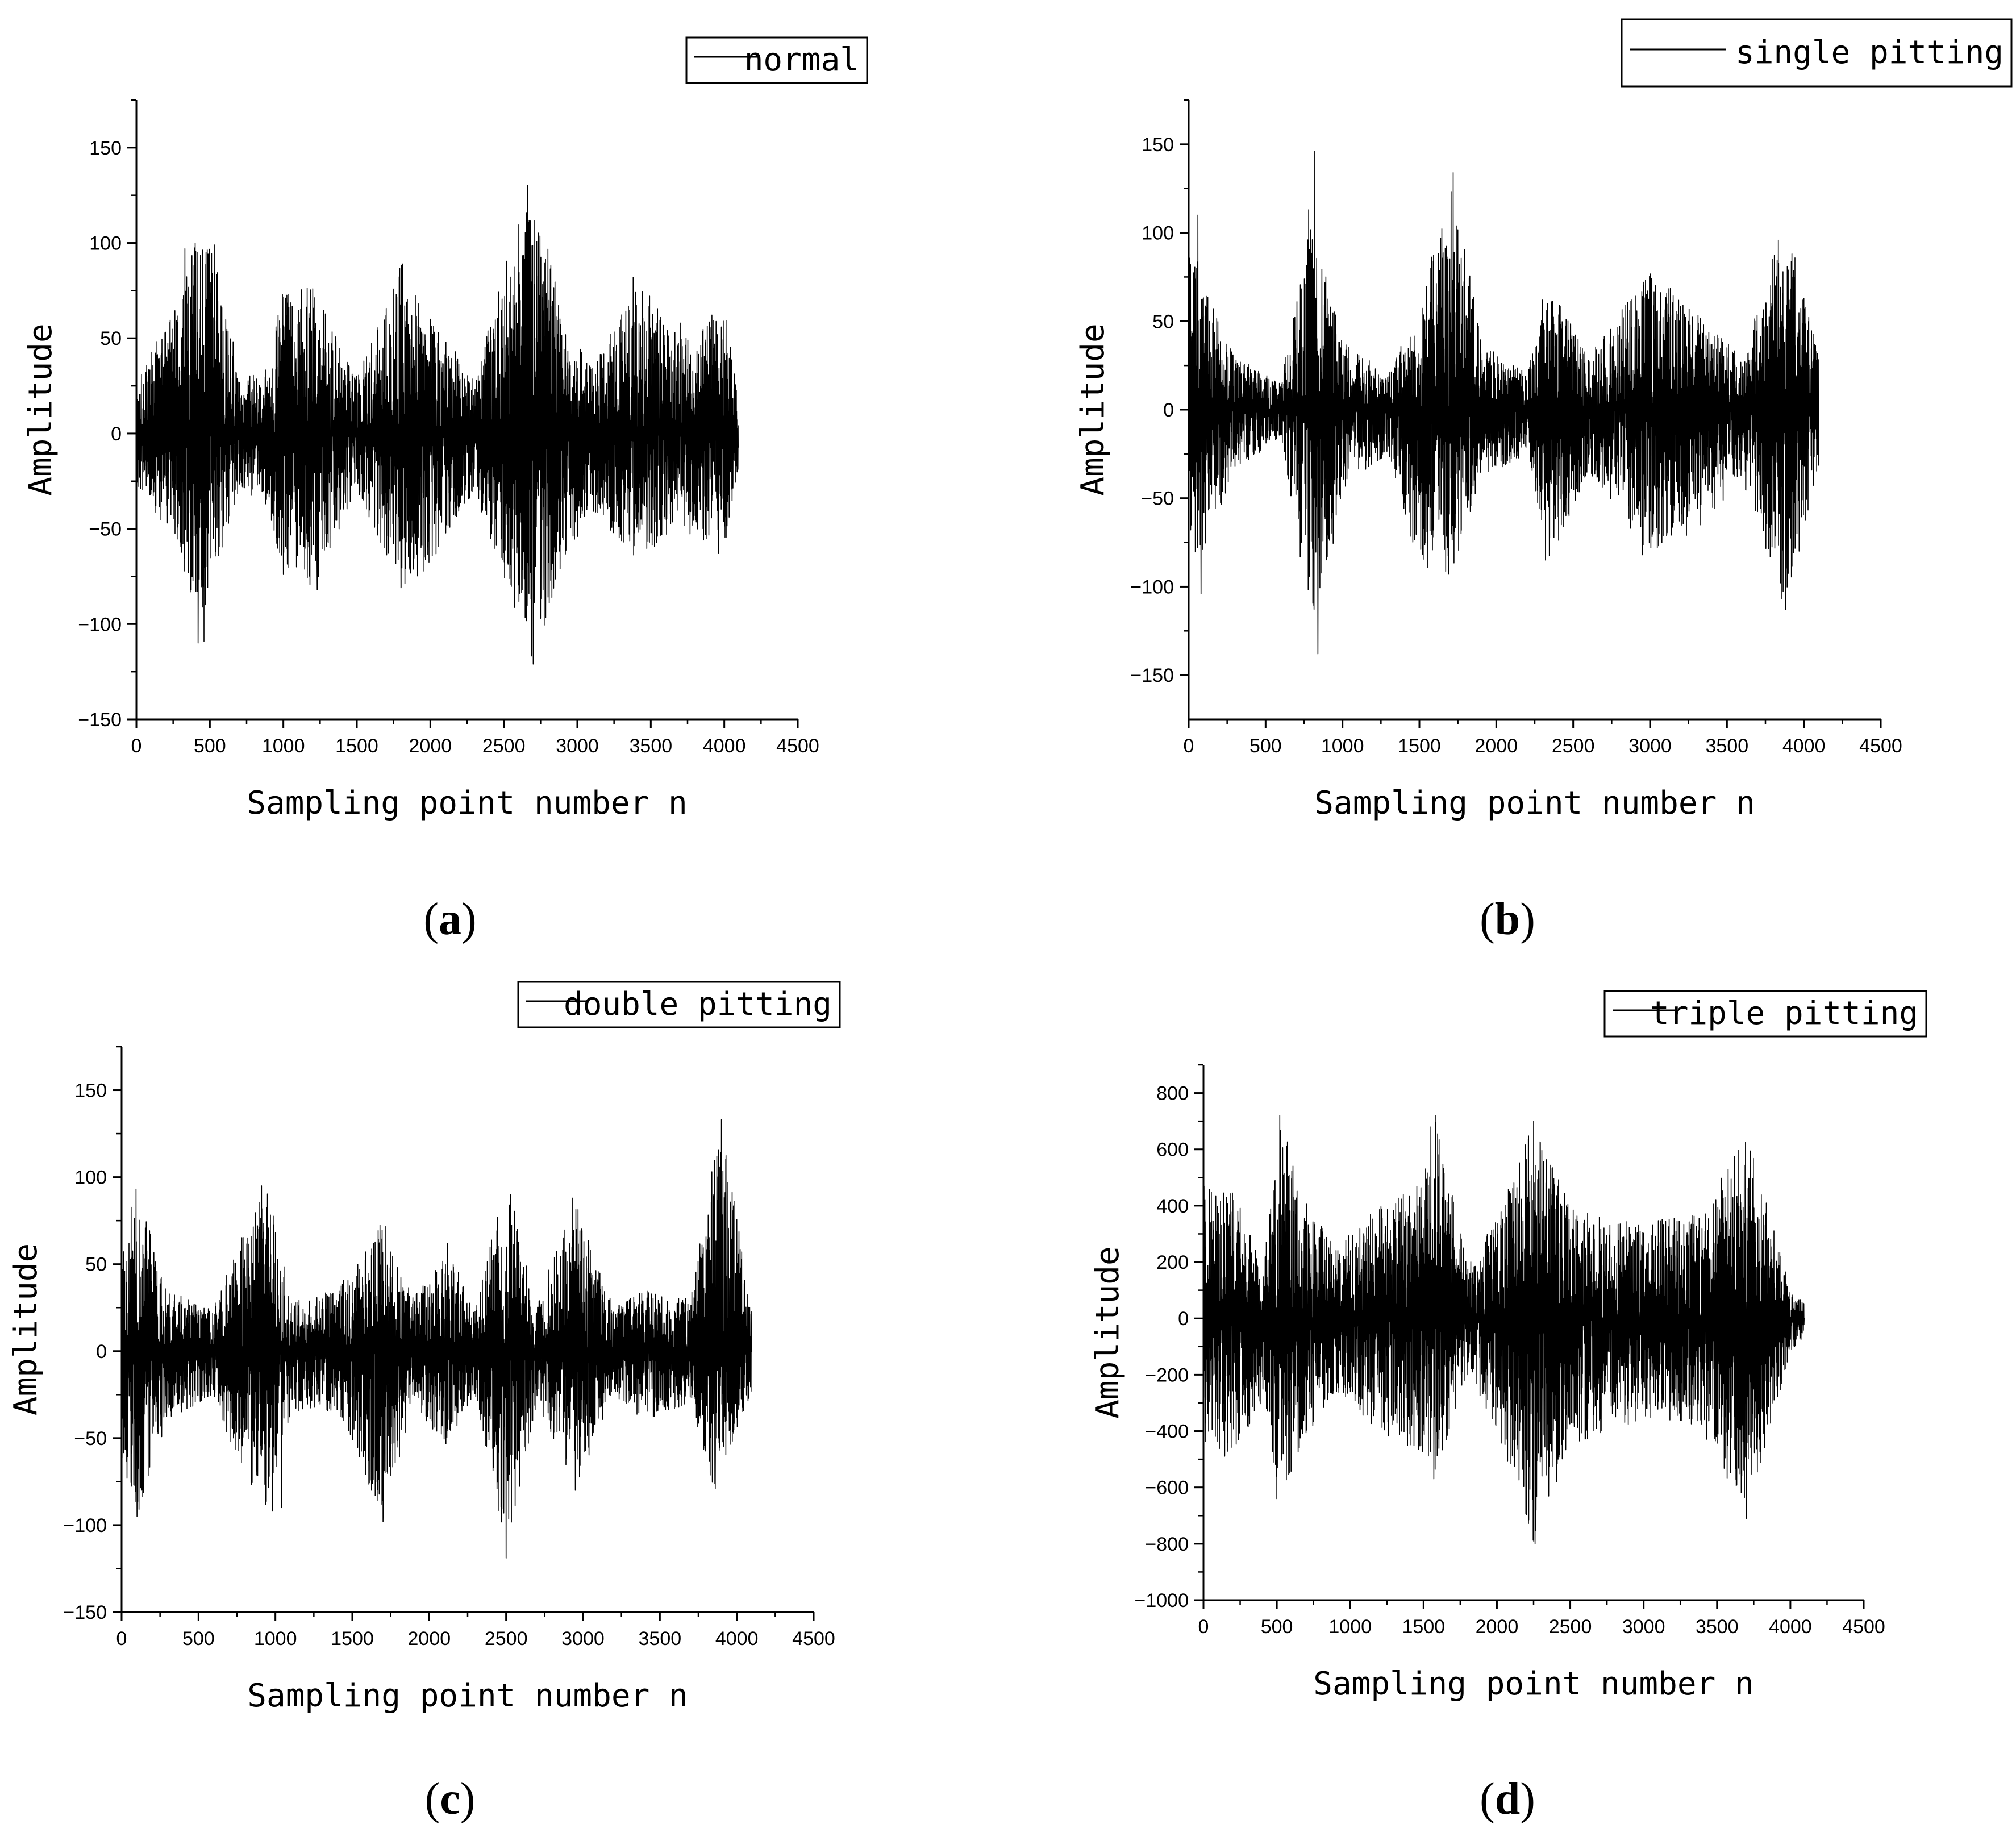 Image resolution: width=2016 pixels, height=1824 pixels. Describe the element at coordinates (1162, 1601) in the screenshot. I see `y-tick-label: −1000` at that location.